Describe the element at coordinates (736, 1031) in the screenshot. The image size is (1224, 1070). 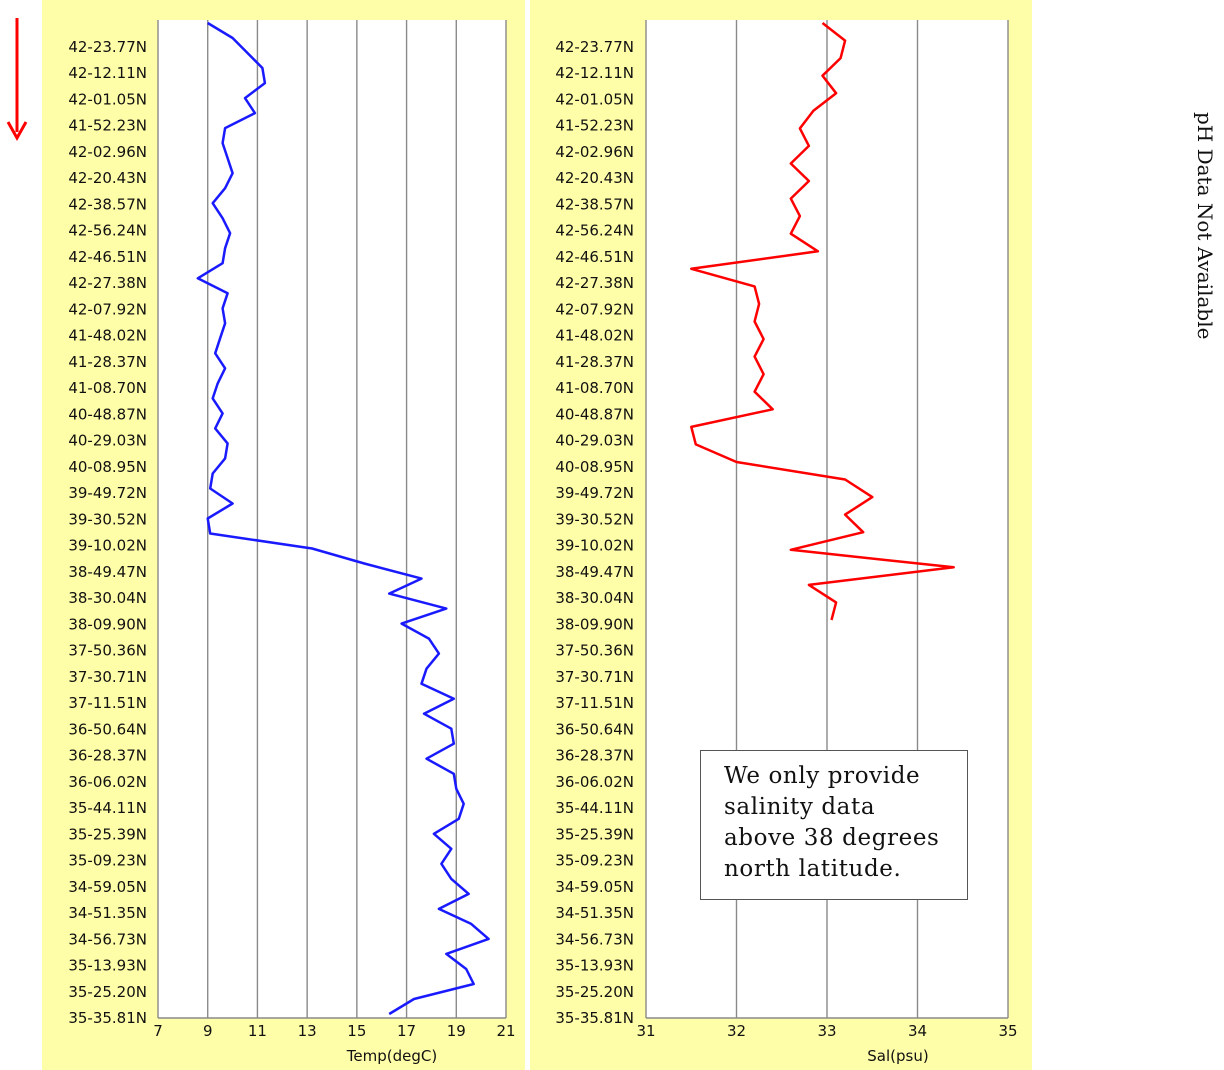
I see `x-tick-label: 32` at that location.